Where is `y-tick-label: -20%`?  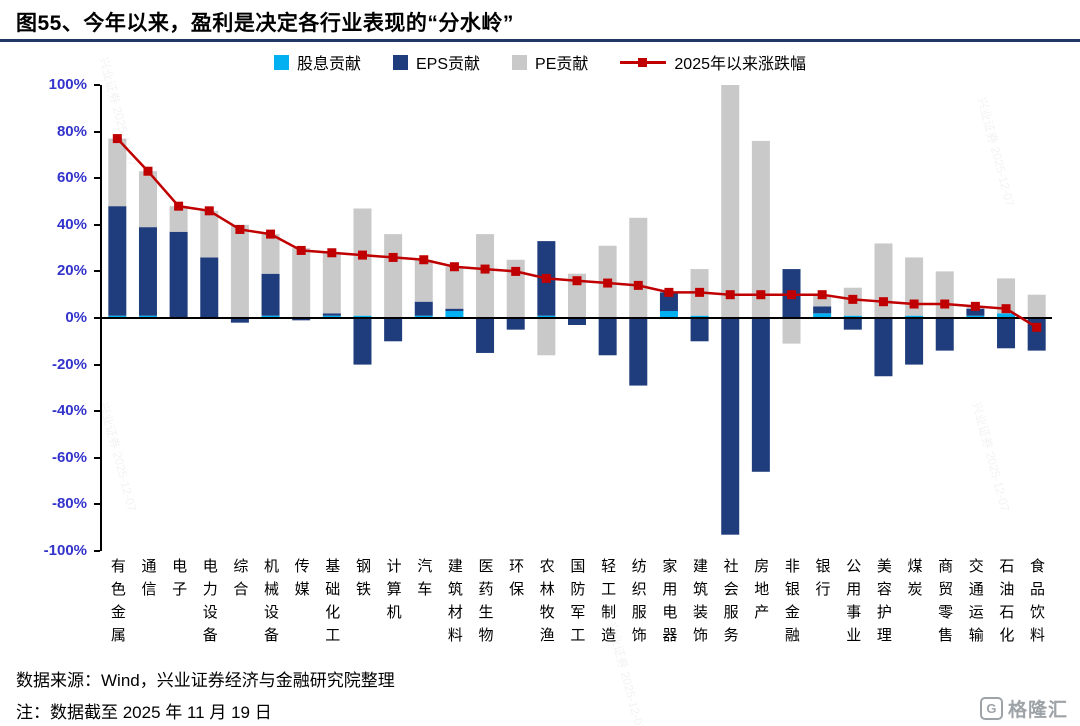
y-tick-label: -20% is located at coordinates (69, 364).